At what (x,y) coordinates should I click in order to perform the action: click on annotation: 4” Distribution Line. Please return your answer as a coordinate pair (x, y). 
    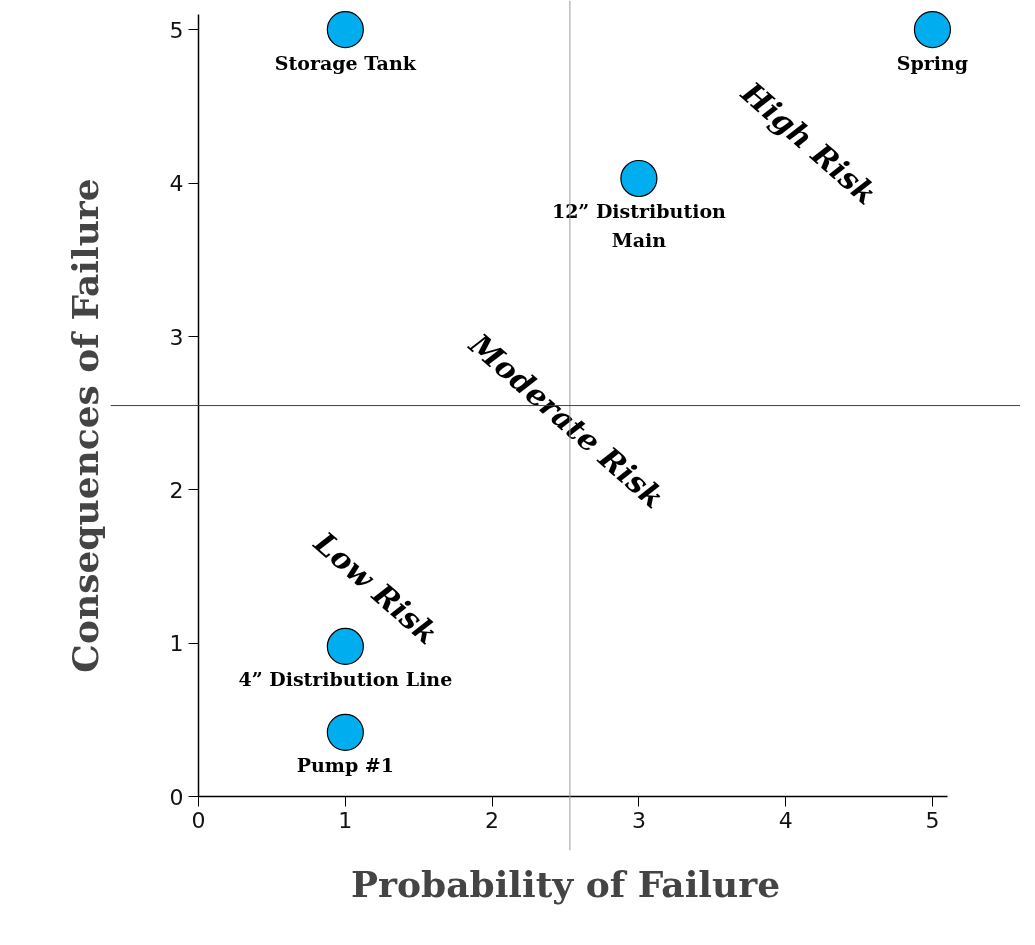
    Looking at the image, I should click on (345, 679).